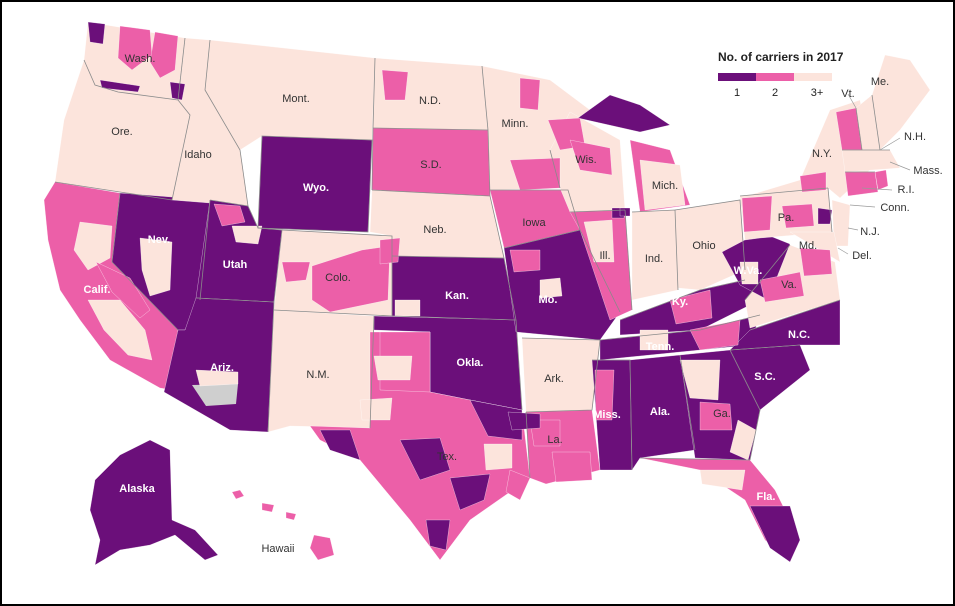 This screenshot has width=955, height=606. Describe the element at coordinates (847, 94) in the screenshot. I see `label-vt: Vt.` at that location.